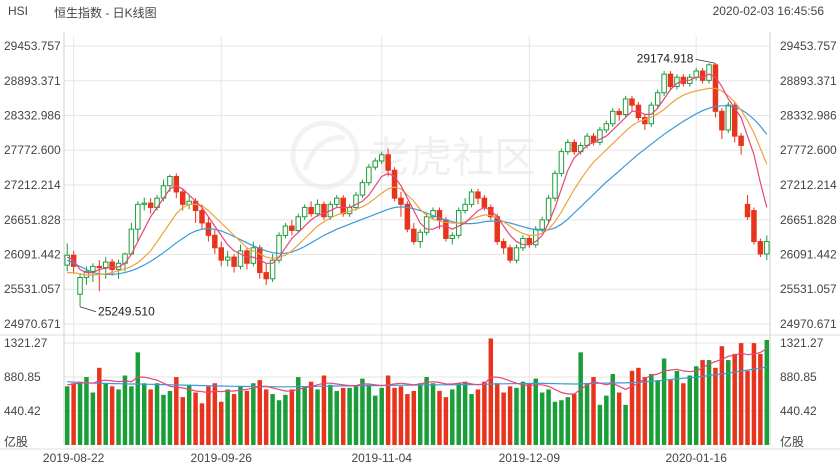 The height and width of the screenshot is (470, 840). What do you see at coordinates (808, 289) in the screenshot?
I see `price-tick-right: 25531.057` at bounding box center [808, 289].